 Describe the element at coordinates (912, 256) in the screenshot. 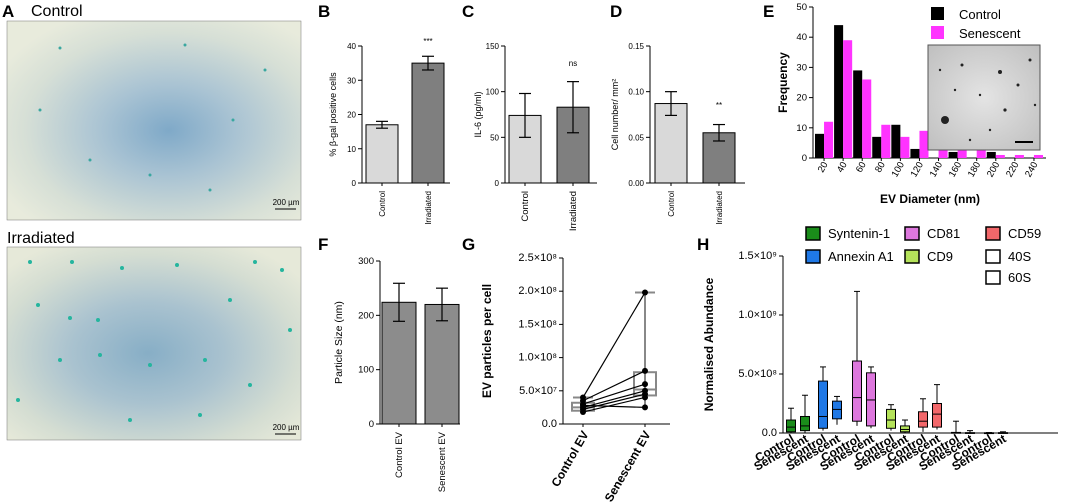

I see `legend-swatch-cd9` at that location.